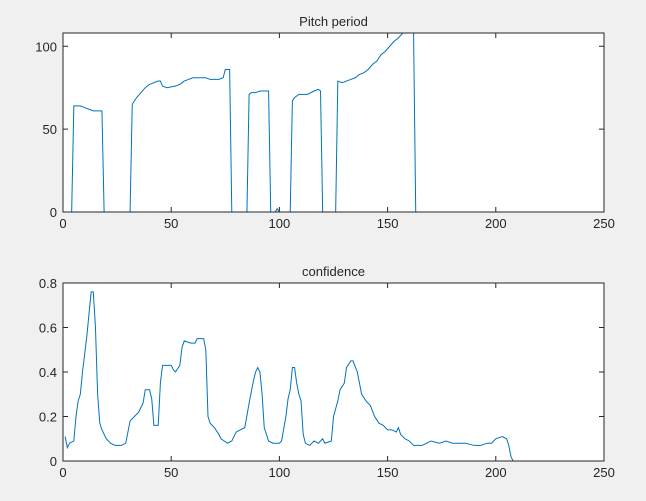 This screenshot has width=646, height=501. What do you see at coordinates (48, 417) in the screenshot?
I see `y-tick-label: 0.2` at bounding box center [48, 417].